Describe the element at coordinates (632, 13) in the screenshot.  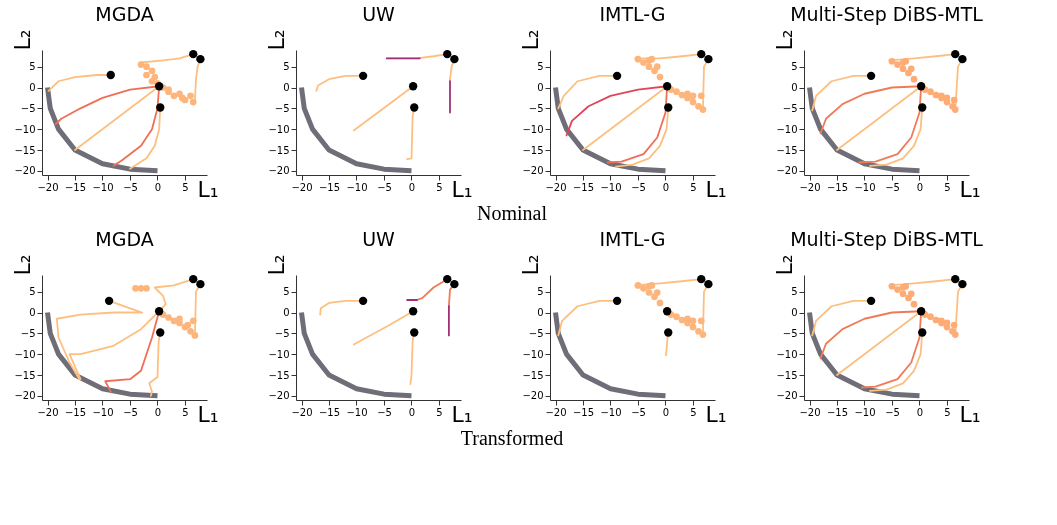
I see `chart-title: IMTL-G` at that location.